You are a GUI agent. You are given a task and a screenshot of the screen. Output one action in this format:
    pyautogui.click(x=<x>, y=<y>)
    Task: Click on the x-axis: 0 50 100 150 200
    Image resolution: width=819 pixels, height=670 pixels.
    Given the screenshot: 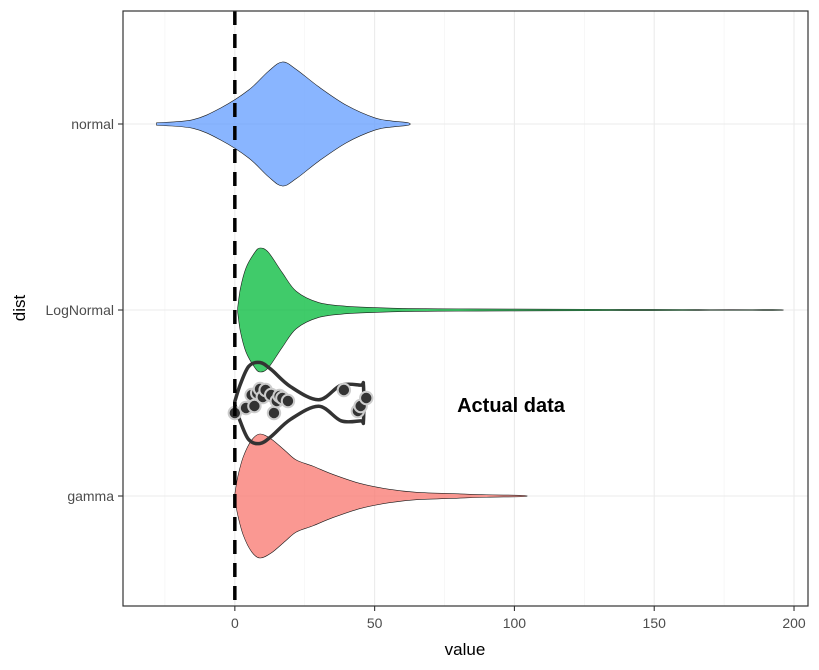 What is the action you would take?
    pyautogui.click(x=518, y=618)
    